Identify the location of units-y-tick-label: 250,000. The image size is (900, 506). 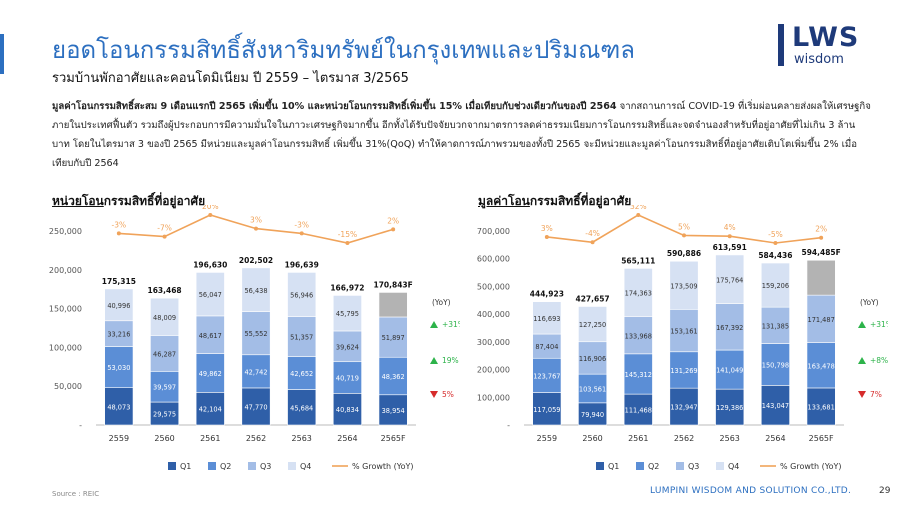
(65, 231).